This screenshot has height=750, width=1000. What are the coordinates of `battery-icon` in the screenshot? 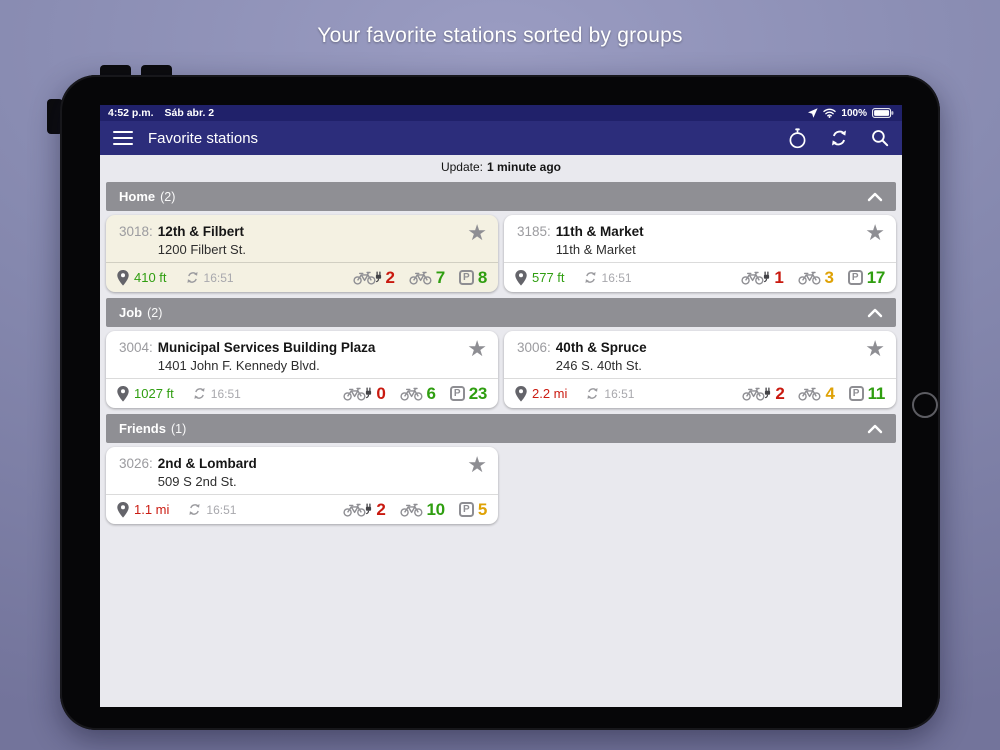 It's located at (883, 113).